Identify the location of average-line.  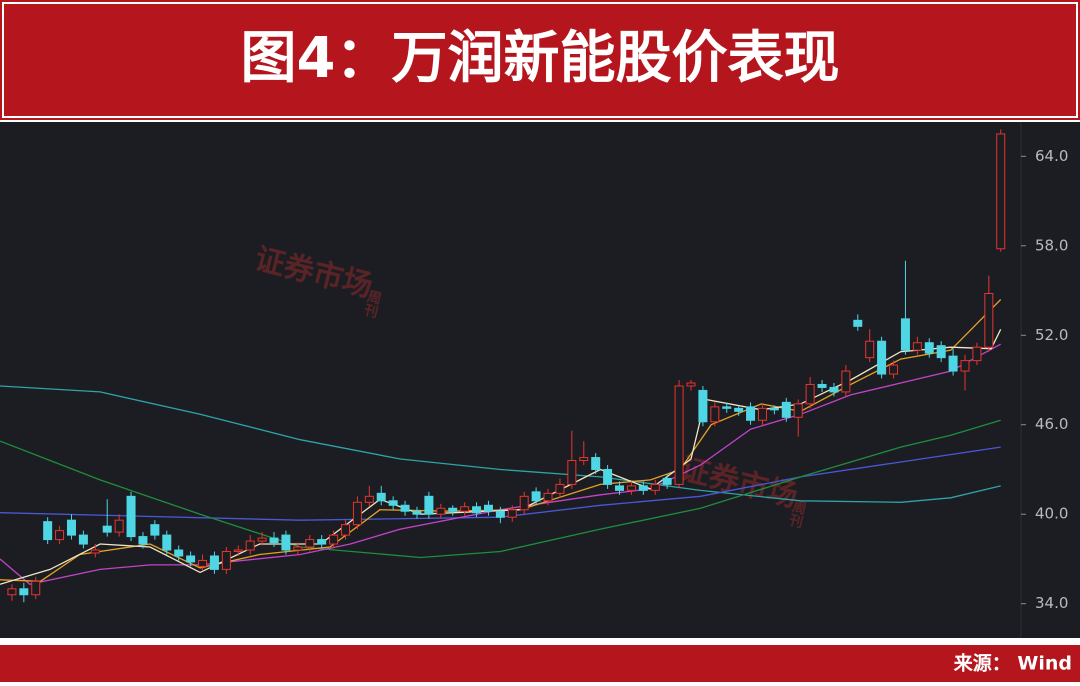
(500, 483).